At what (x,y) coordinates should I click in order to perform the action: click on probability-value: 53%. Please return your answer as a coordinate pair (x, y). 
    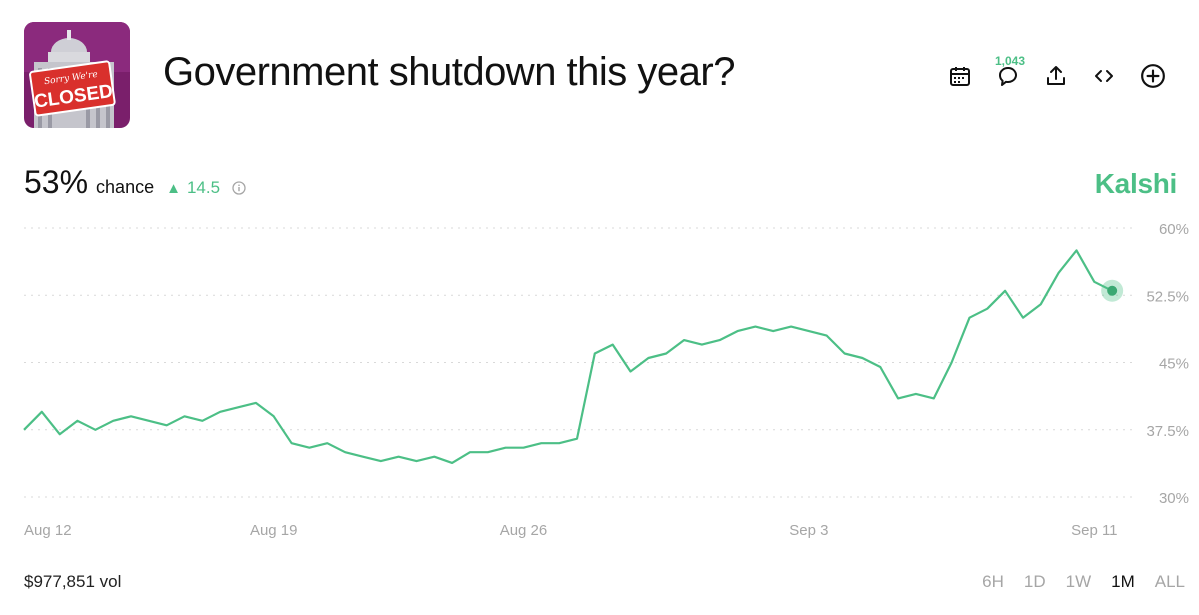
    Looking at the image, I should click on (56, 182).